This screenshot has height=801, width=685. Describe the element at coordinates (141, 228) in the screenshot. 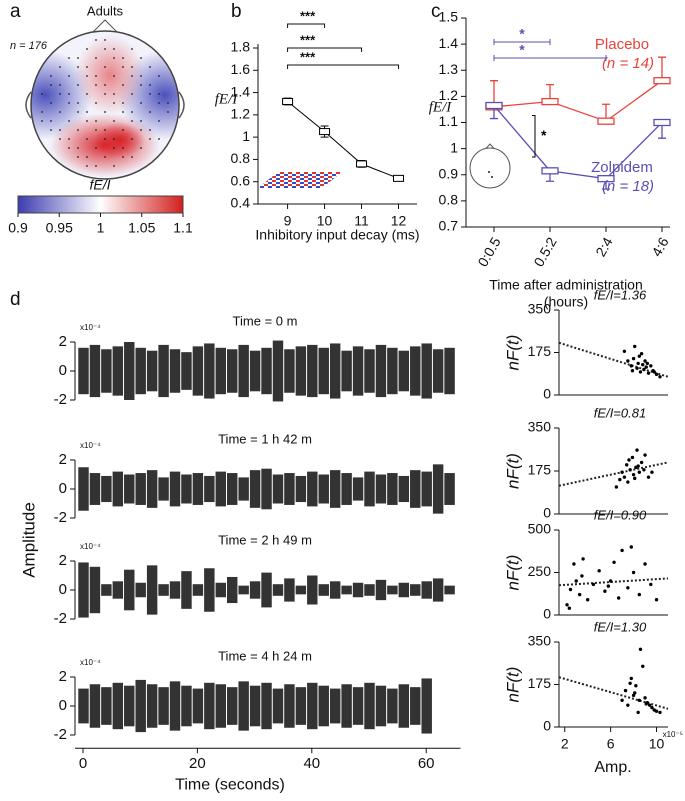

I see `colorbar-tick-label: 1.05` at that location.